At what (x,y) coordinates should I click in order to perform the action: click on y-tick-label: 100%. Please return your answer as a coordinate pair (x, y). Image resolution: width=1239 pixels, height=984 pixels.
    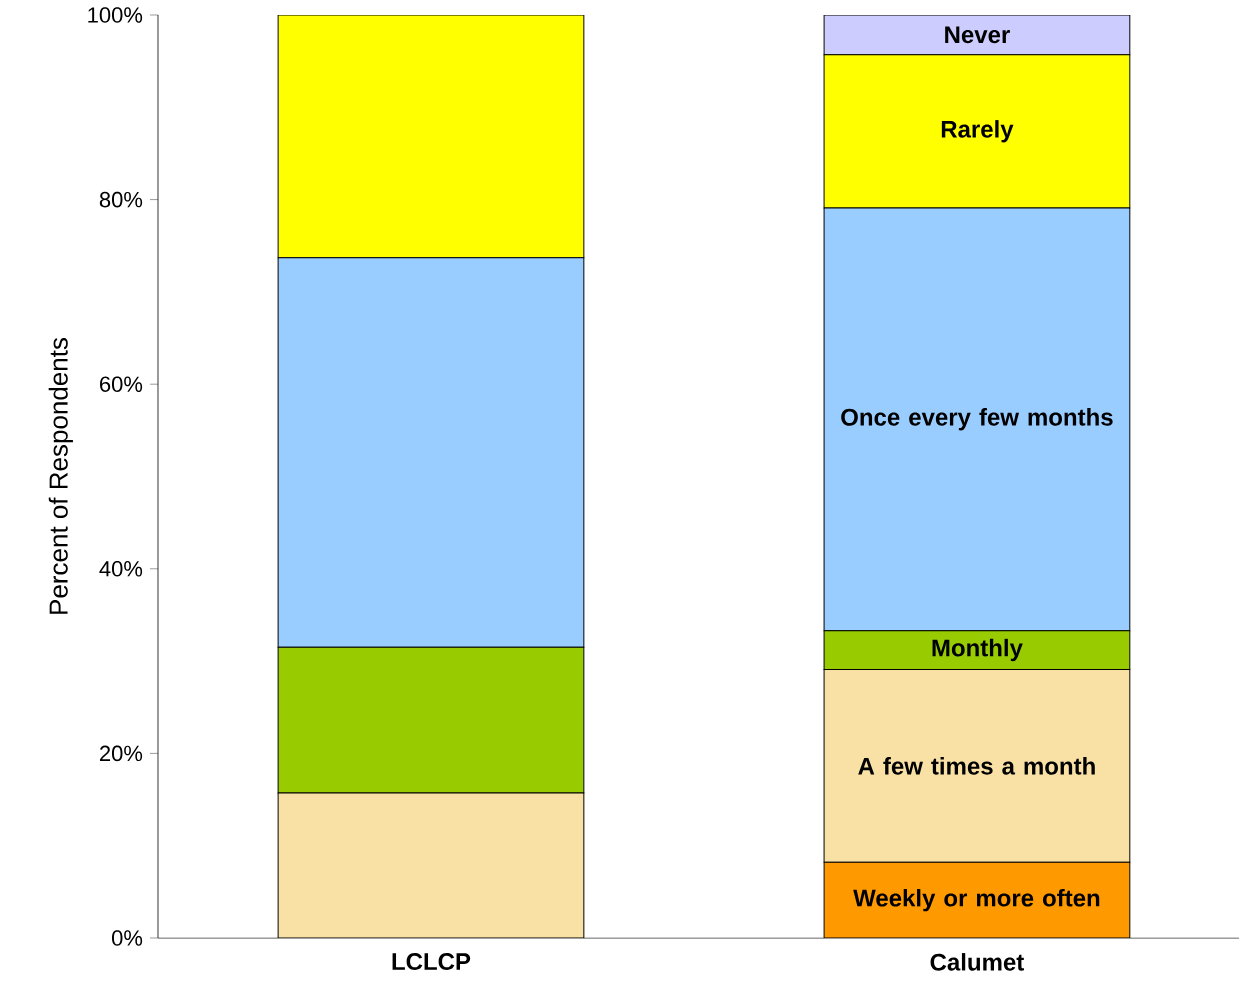
    Looking at the image, I should click on (115, 15).